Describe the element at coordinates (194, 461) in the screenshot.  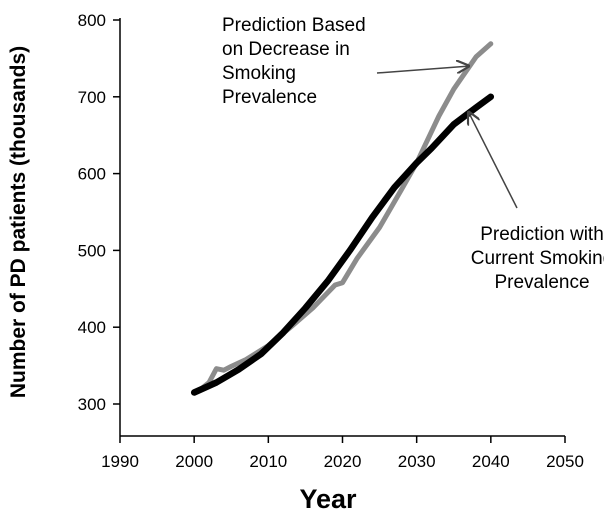
I see `x-tick-label: 2000` at that location.